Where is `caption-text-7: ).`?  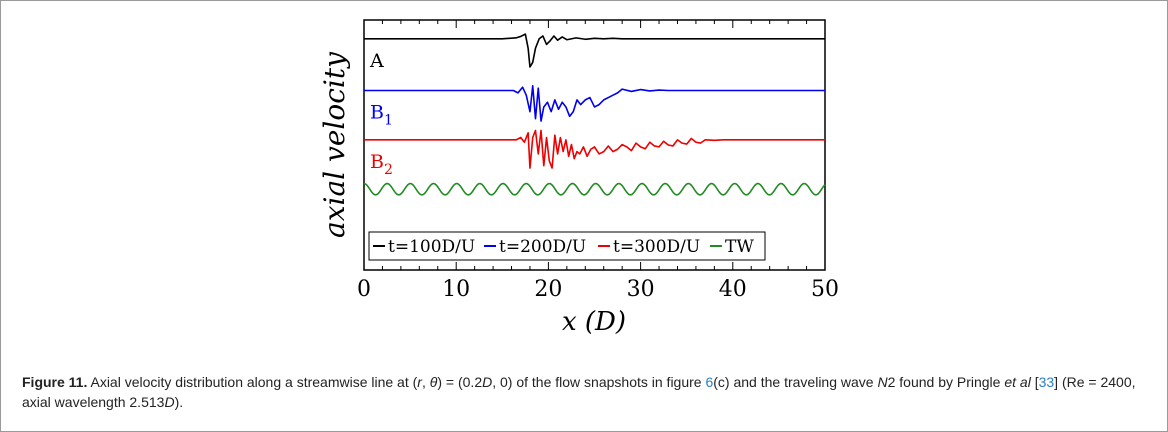 caption-text-7: ). is located at coordinates (179, 402).